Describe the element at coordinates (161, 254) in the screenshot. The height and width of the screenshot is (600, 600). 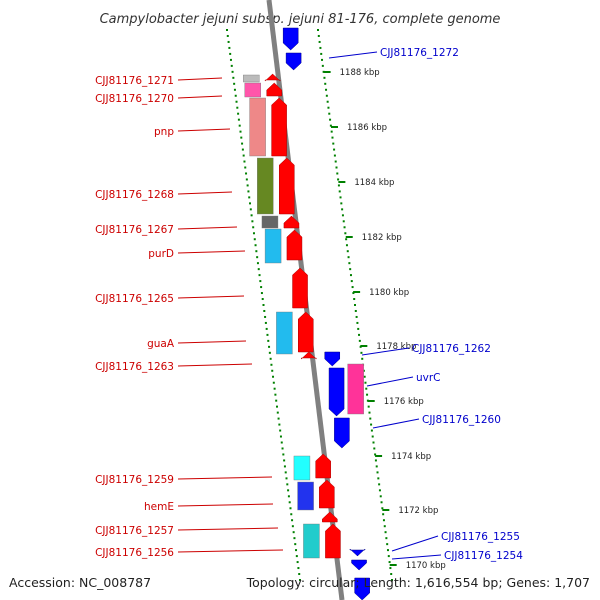
I see `forward-gene-label: purD` at that location.